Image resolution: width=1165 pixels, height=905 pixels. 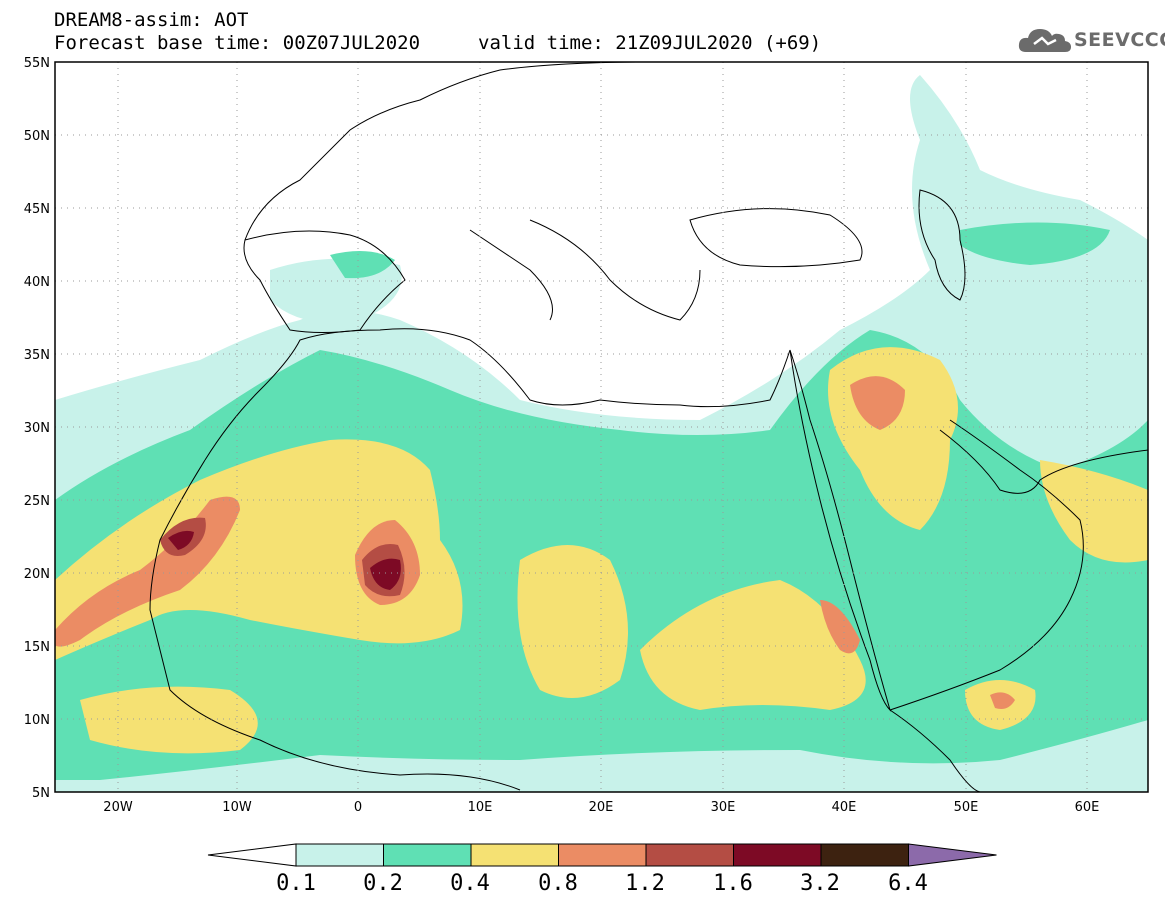 What do you see at coordinates (733, 883) in the screenshot?
I see `colorbar-label: 1.6` at bounding box center [733, 883].